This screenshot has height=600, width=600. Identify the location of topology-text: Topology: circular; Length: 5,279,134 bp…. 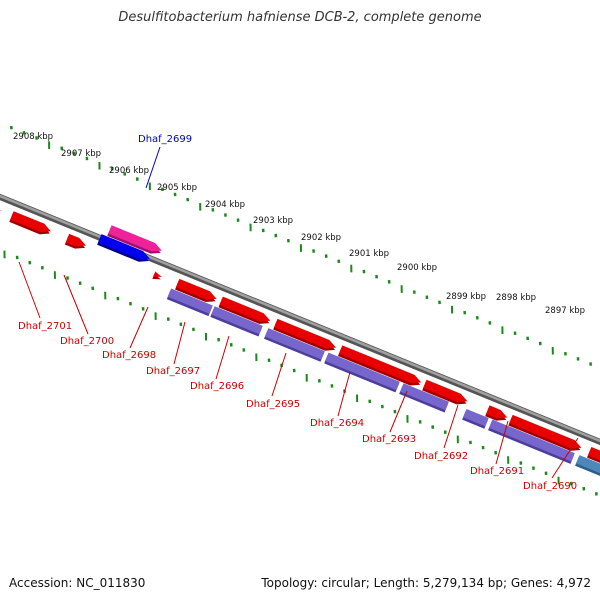
(426, 583).